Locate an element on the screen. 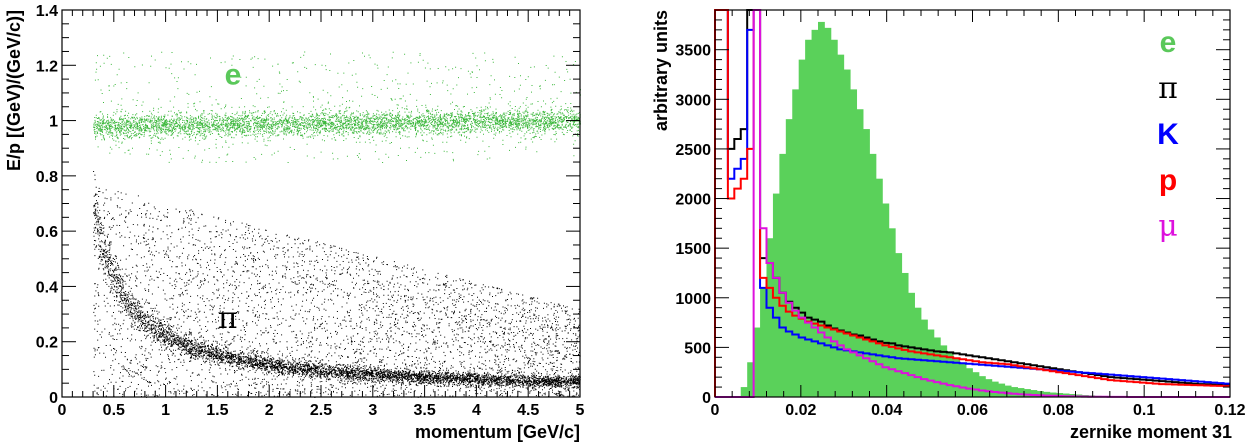 This screenshot has width=1257, height=448. right-y-tick-label: 0 is located at coordinates (706, 398).